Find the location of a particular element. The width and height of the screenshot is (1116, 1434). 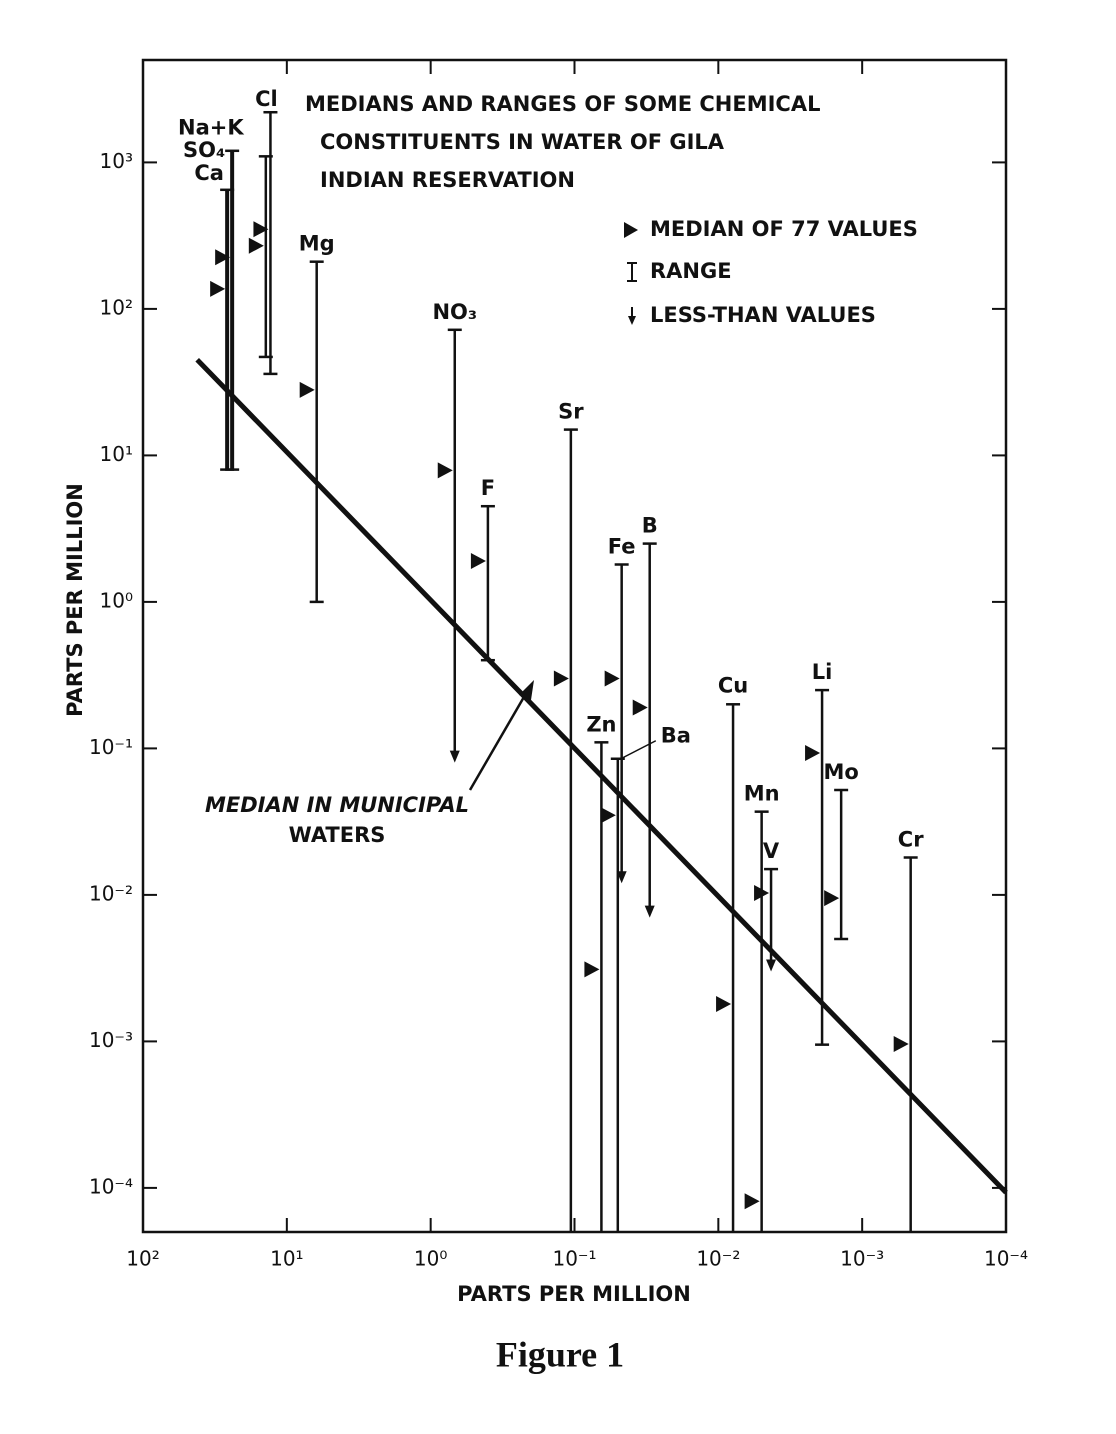

reference-pointer is located at coordinates (499, 740).